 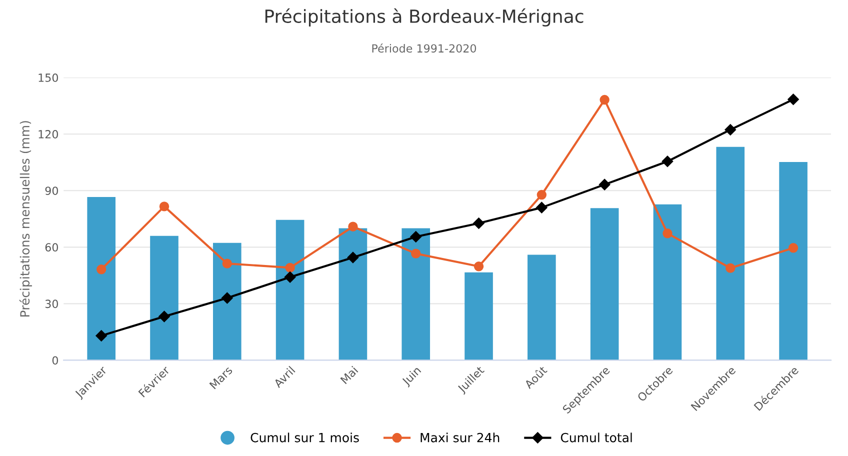 What do you see at coordinates (349, 375) in the screenshot?
I see `x-tick-label: Mai` at bounding box center [349, 375].